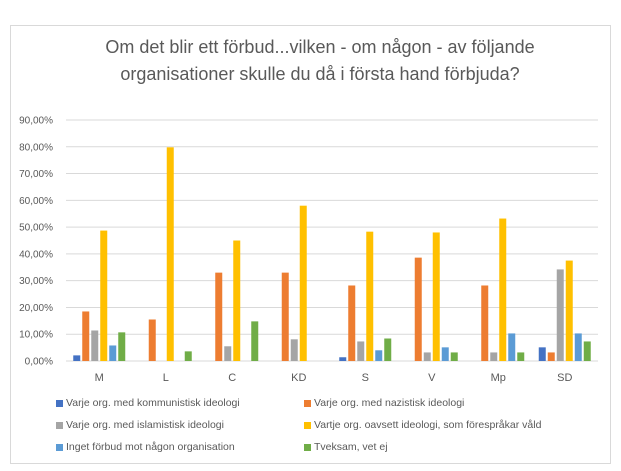  What do you see at coordinates (99, 378) in the screenshot?
I see `x-category-label: M` at bounding box center [99, 378].